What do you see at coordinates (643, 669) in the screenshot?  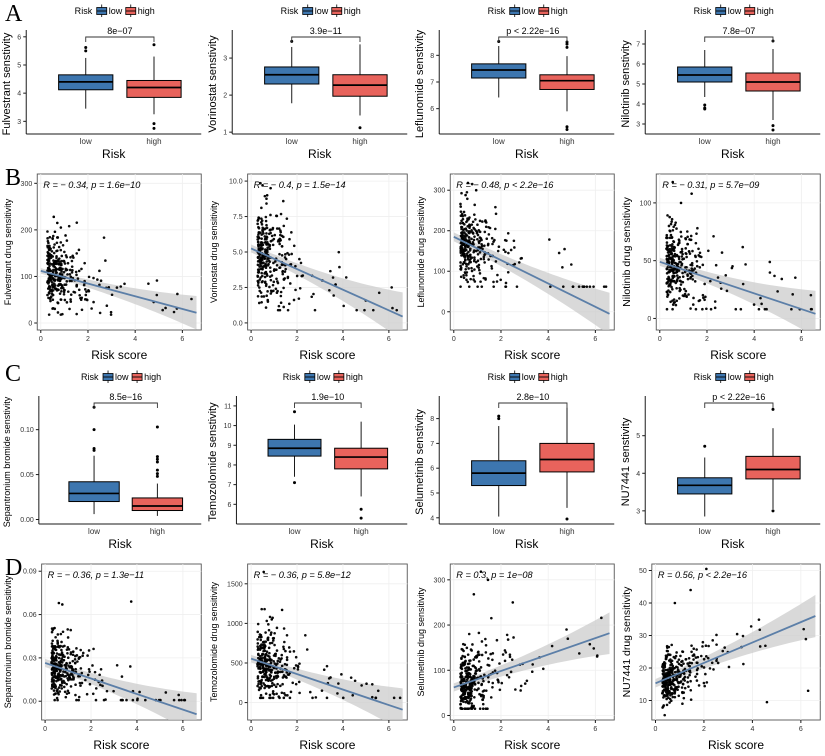 I see `svg-text: 20` at bounding box center [643, 669].